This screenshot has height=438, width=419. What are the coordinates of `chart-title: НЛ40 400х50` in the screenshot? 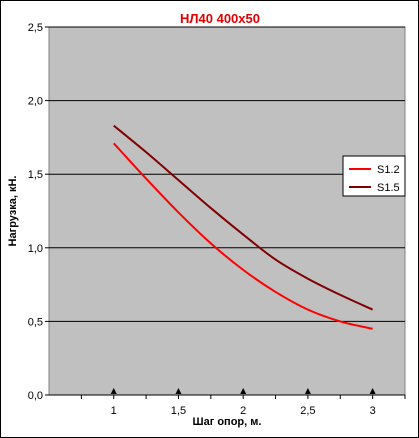 It's located at (220, 18).